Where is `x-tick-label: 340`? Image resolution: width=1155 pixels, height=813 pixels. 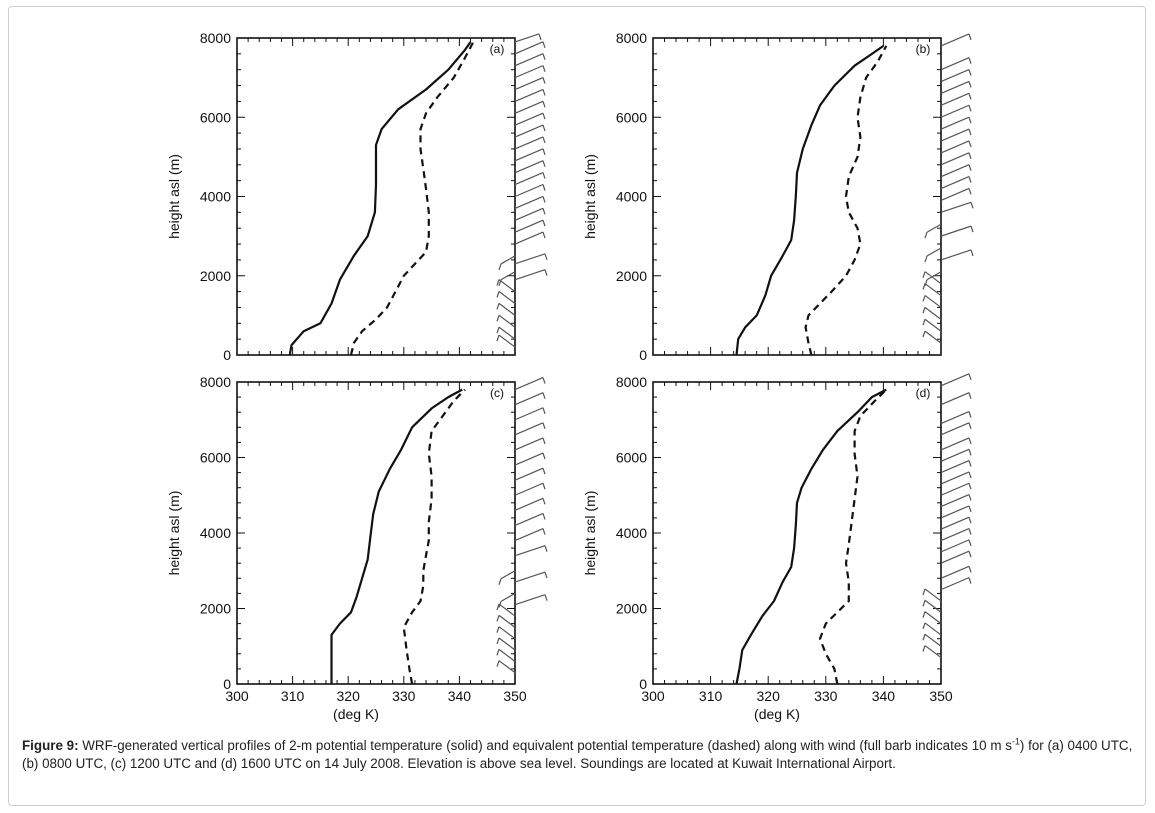
x-tick-label: 340 is located at coordinates (460, 696).